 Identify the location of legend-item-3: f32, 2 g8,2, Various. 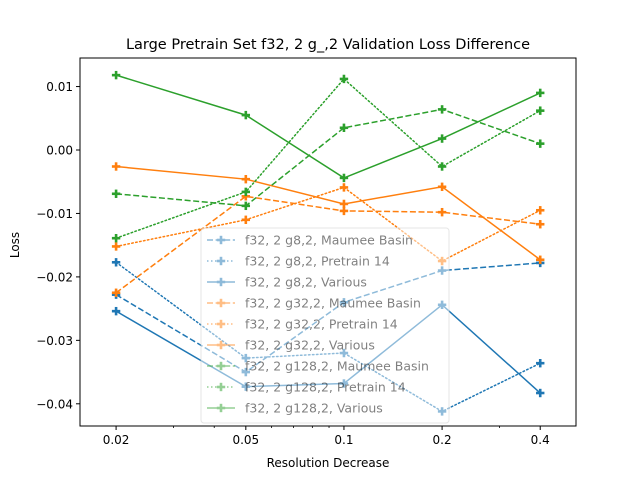
(287, 282).